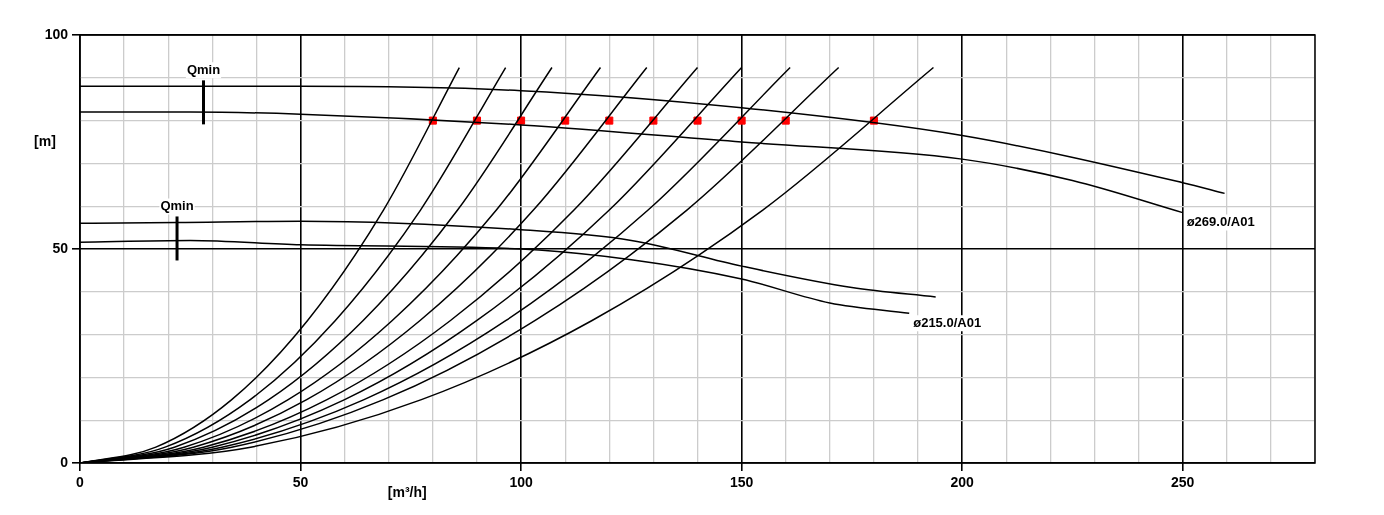  I want to click on x-tick-label: 200, so click(962, 482).